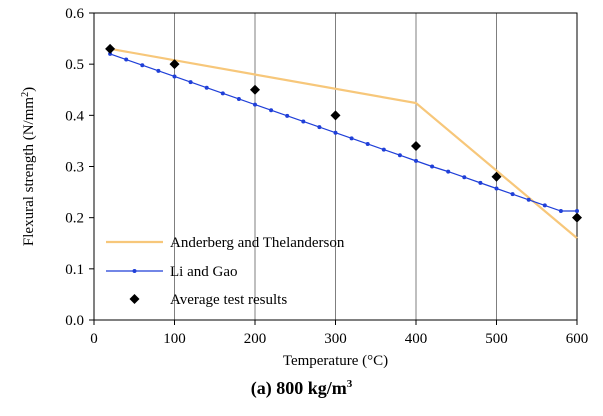  Describe the element at coordinates (74, 270) in the screenshot. I see `y-tick-label: 0.1` at that location.